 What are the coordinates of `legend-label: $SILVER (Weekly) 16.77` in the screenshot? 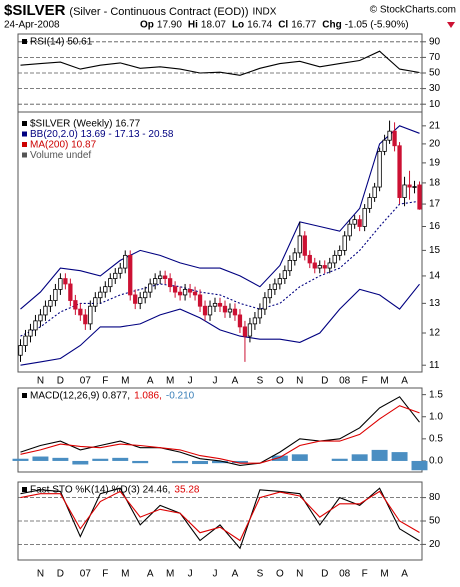 It's located at (85, 124).